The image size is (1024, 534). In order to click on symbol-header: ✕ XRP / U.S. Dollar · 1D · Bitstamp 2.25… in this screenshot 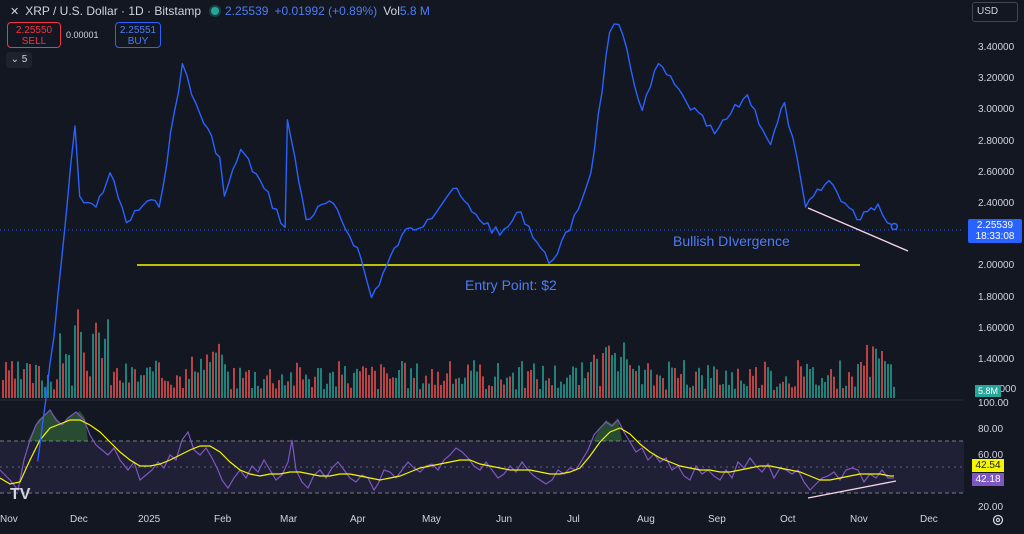, I will do `click(480, 11)`.